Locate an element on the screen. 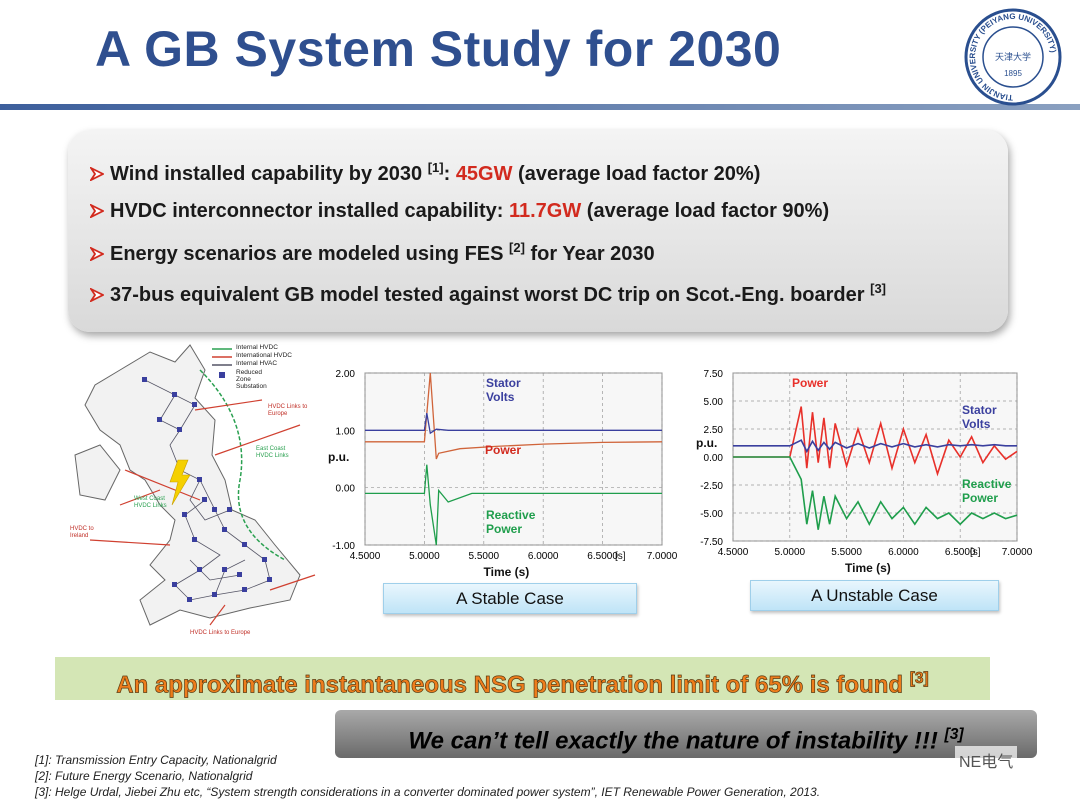 This screenshot has height=806, width=1080. text-run: for Year 2030 is located at coordinates (589, 253).